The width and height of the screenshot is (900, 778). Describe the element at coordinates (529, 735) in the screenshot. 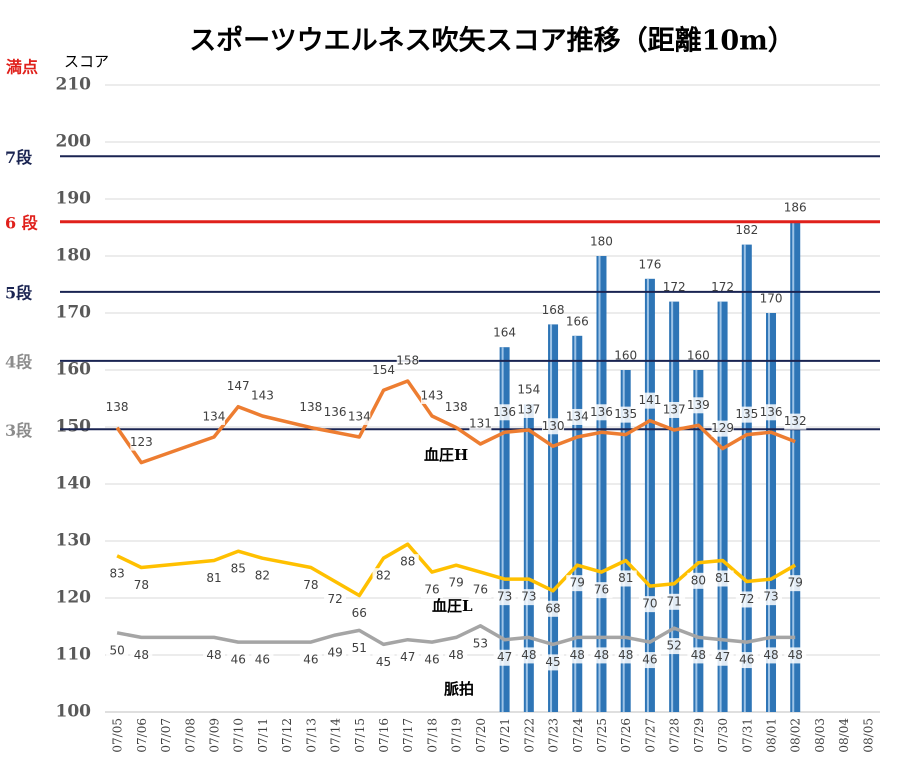

I see `x-tick-label: 07/22` at that location.